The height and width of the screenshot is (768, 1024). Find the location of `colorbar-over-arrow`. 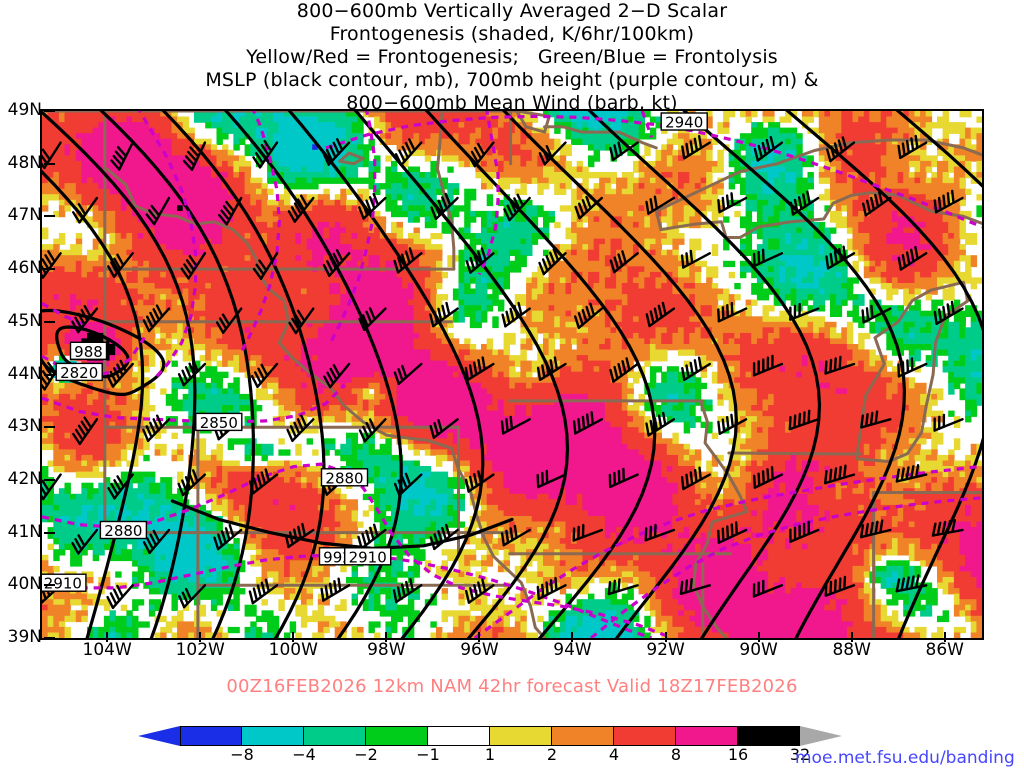

colorbar-over-arrow is located at coordinates (821, 736).